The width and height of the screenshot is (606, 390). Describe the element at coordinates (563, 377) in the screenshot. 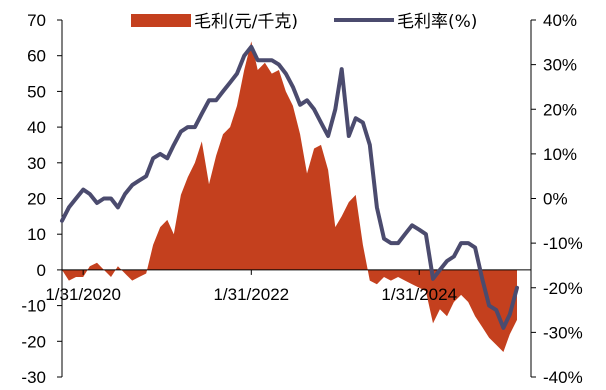

I see `right-tick-label: -40%` at that location.